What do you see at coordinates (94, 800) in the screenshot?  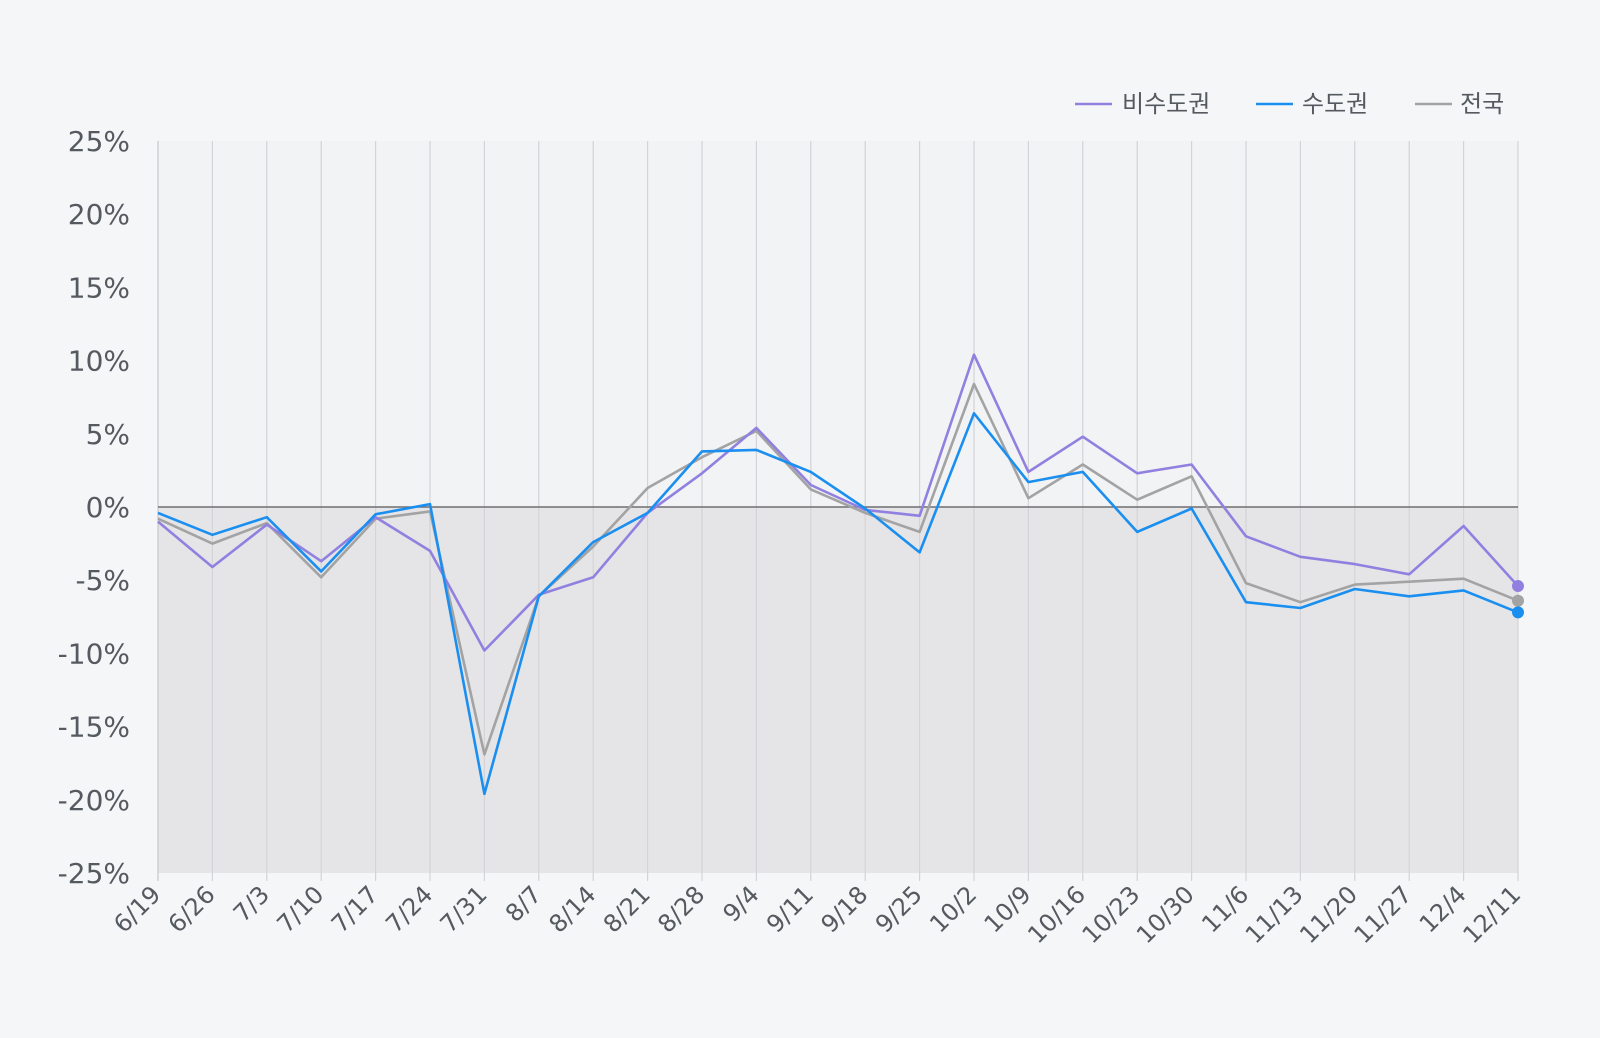 I see `y-tick-label: -20%` at bounding box center [94, 800].